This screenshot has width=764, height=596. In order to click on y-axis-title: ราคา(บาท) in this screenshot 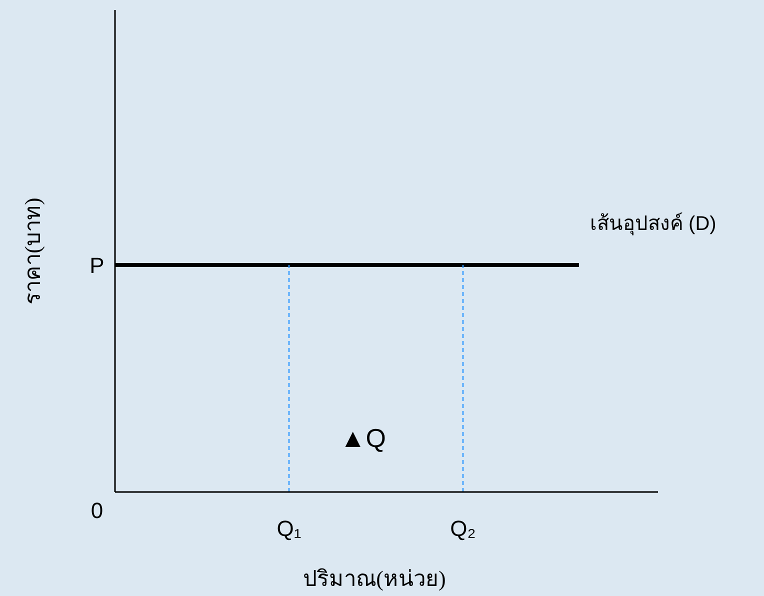, I will do `click(32, 251)`.